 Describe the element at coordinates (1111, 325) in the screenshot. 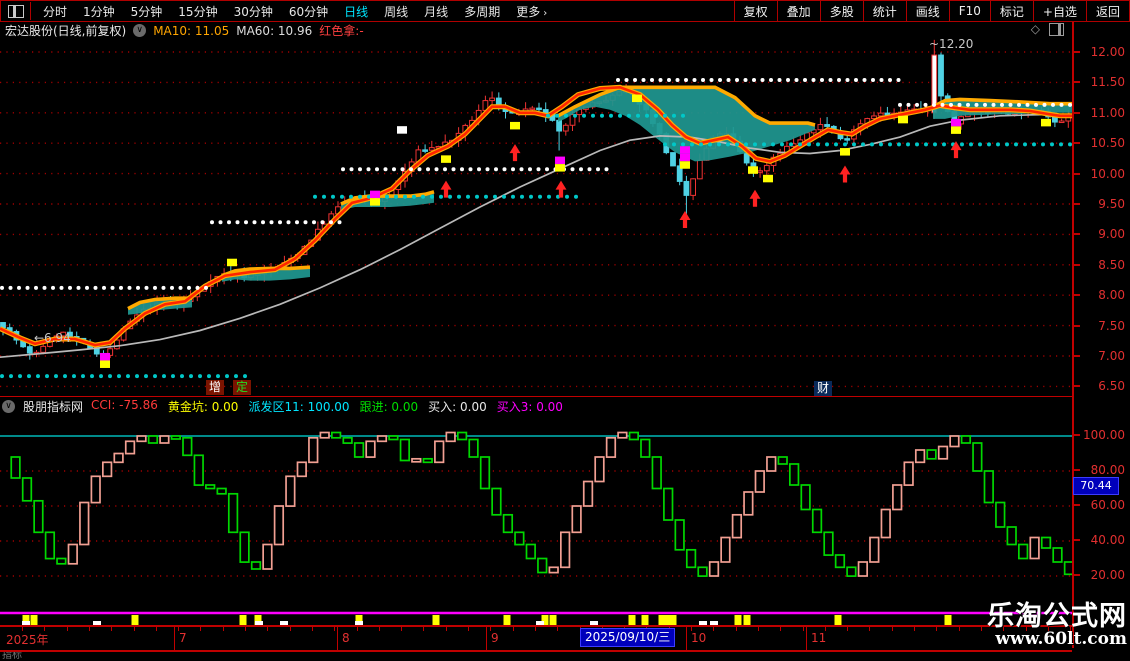

I see `price-axis-label: 7.50` at that location.